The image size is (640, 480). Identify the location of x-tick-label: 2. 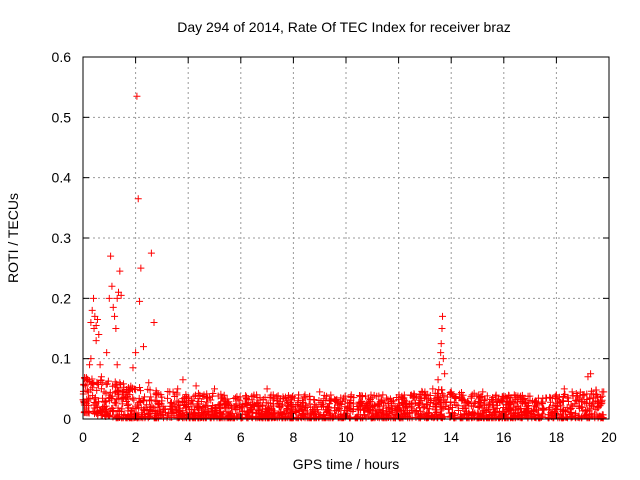
(136, 437).